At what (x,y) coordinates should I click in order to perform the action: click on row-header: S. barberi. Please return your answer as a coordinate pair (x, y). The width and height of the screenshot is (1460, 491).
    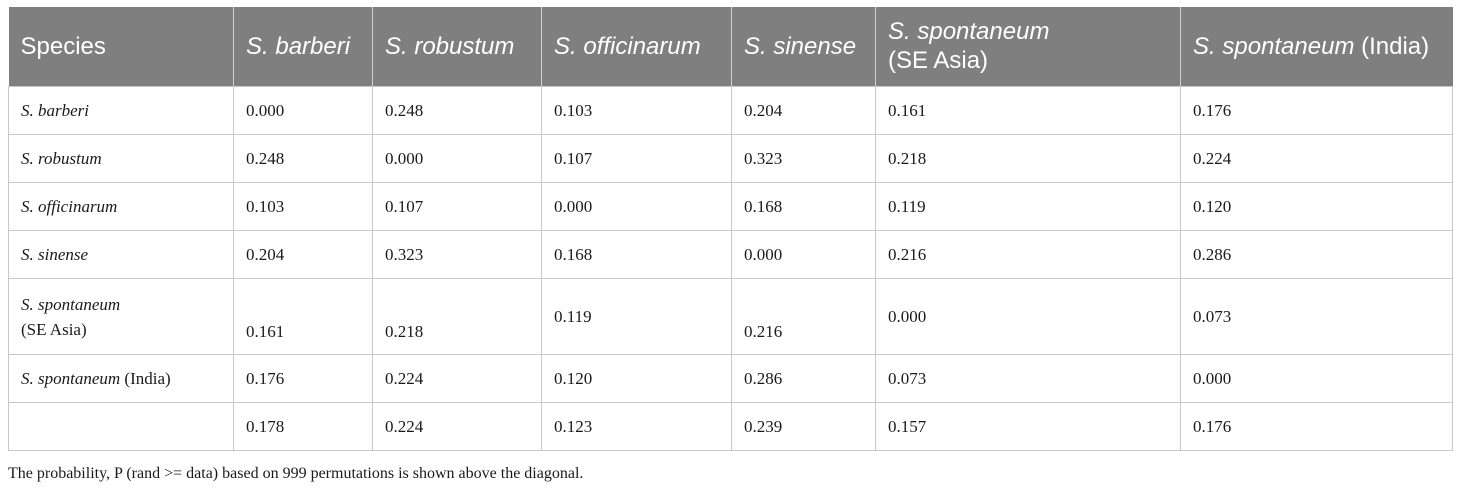
    Looking at the image, I should click on (121, 110).